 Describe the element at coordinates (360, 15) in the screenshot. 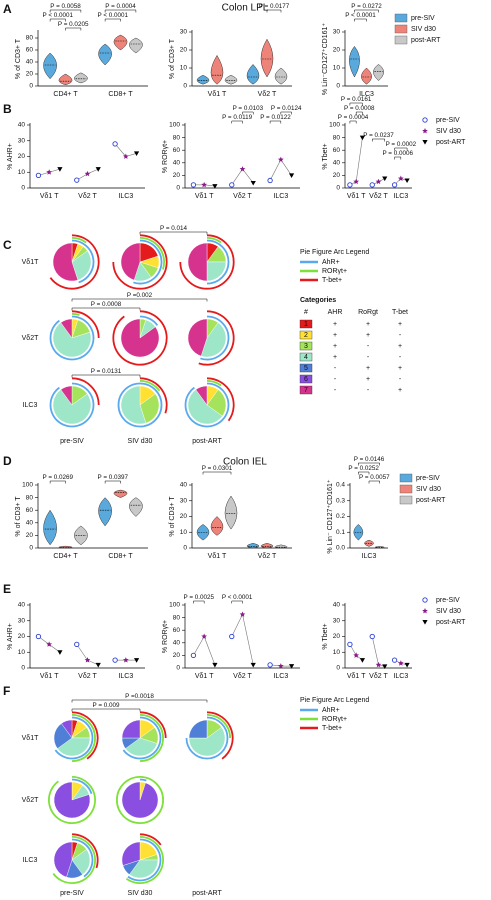

I see `p-value: P < 0.0001` at that location.